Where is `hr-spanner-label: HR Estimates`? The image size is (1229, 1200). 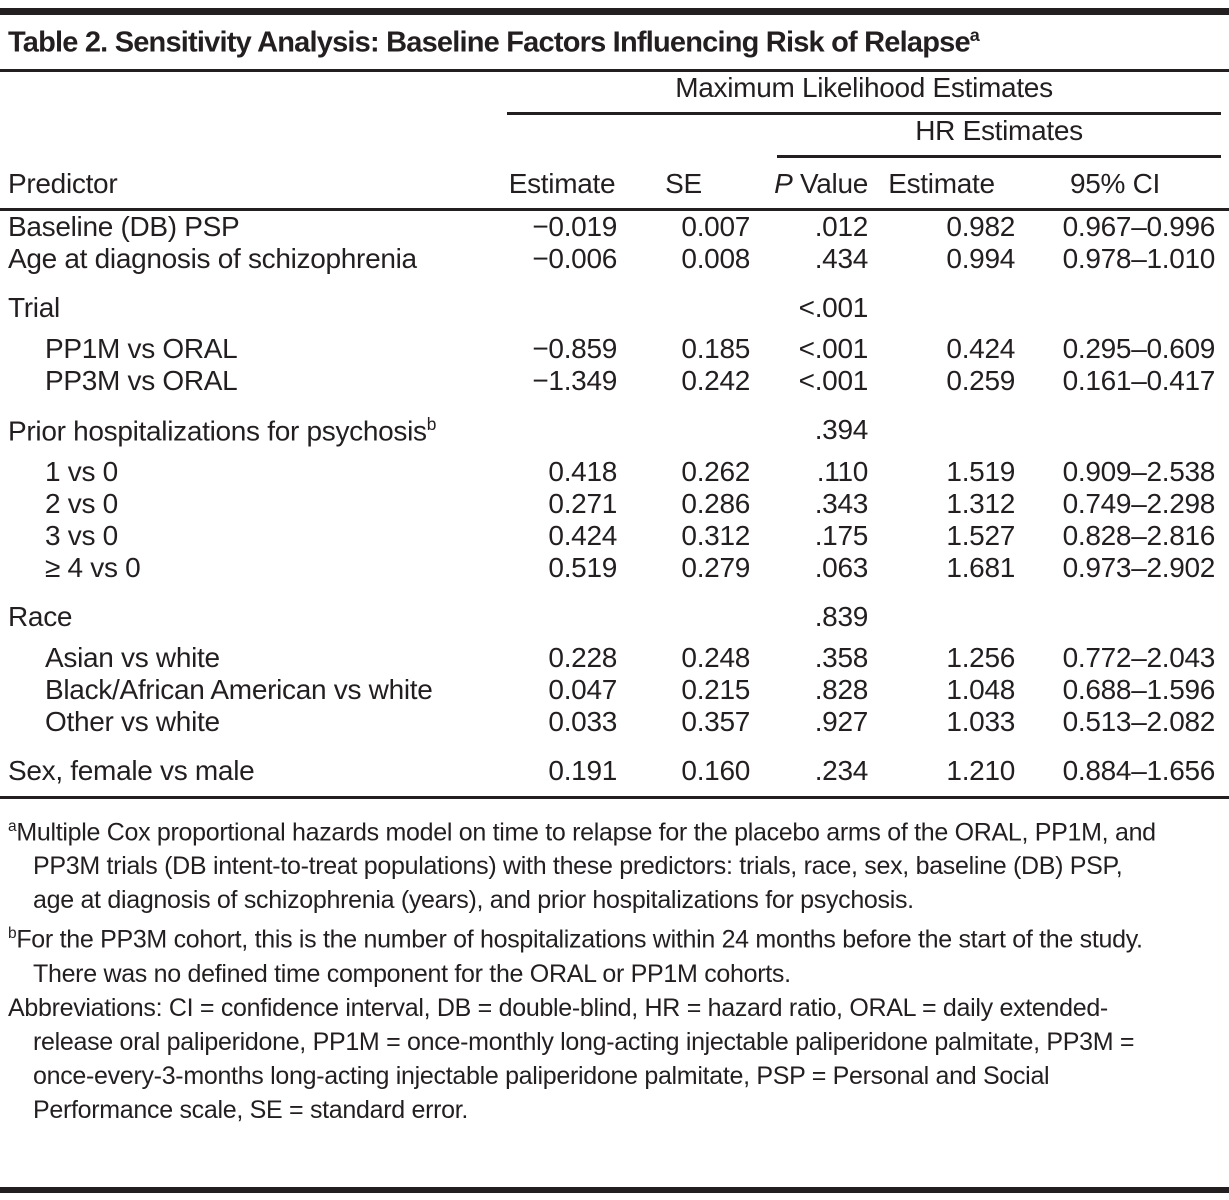 hr-spanner-label: HR Estimates is located at coordinates (999, 136).